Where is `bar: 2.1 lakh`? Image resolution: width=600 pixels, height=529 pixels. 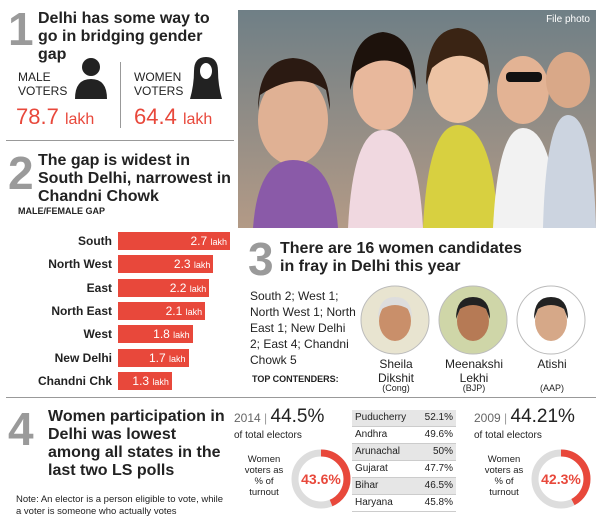
bar: 2.1 lakh is located at coordinates (162, 310).